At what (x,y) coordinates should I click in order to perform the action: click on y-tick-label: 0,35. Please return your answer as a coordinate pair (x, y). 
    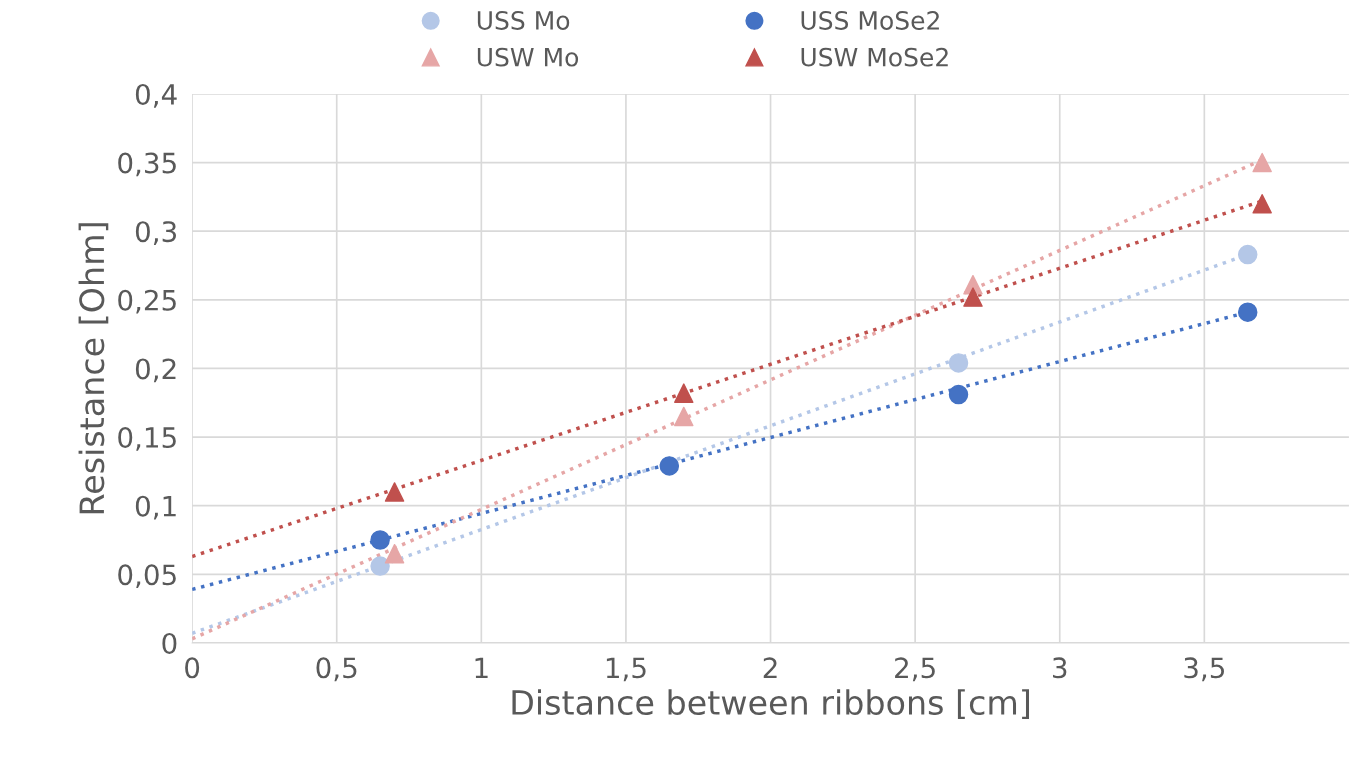
    Looking at the image, I should click on (147, 164).